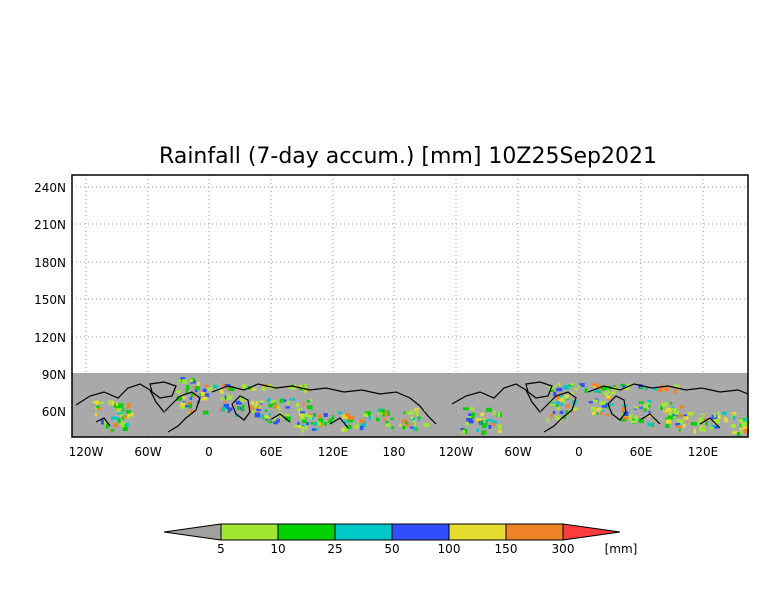  Describe the element at coordinates (579, 452) in the screenshot. I see `x-tick-0-2: 0` at that location.